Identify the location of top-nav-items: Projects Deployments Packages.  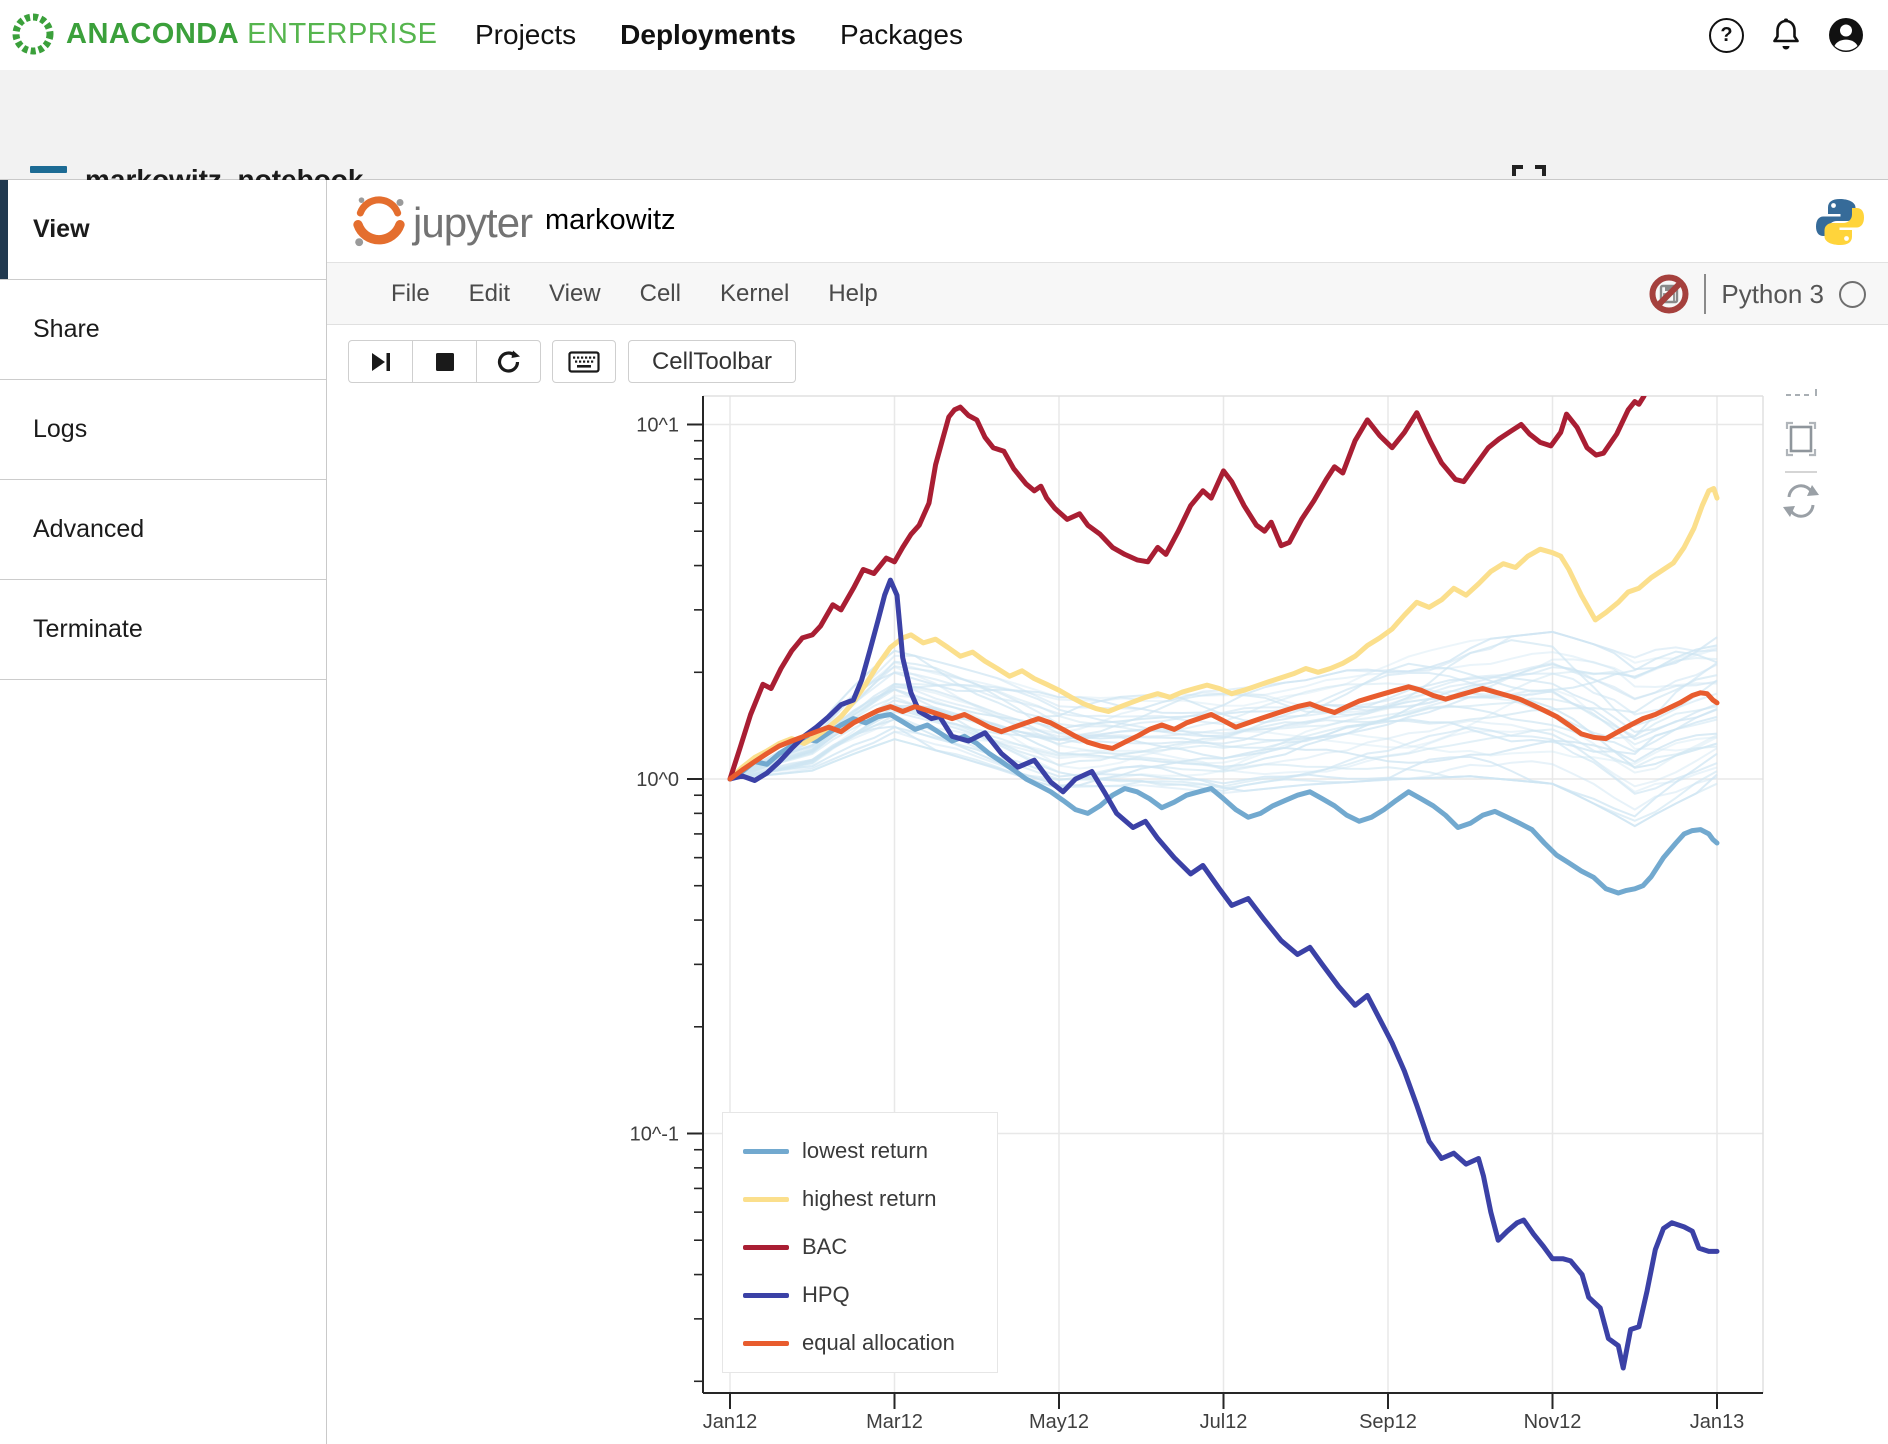
(719, 35).